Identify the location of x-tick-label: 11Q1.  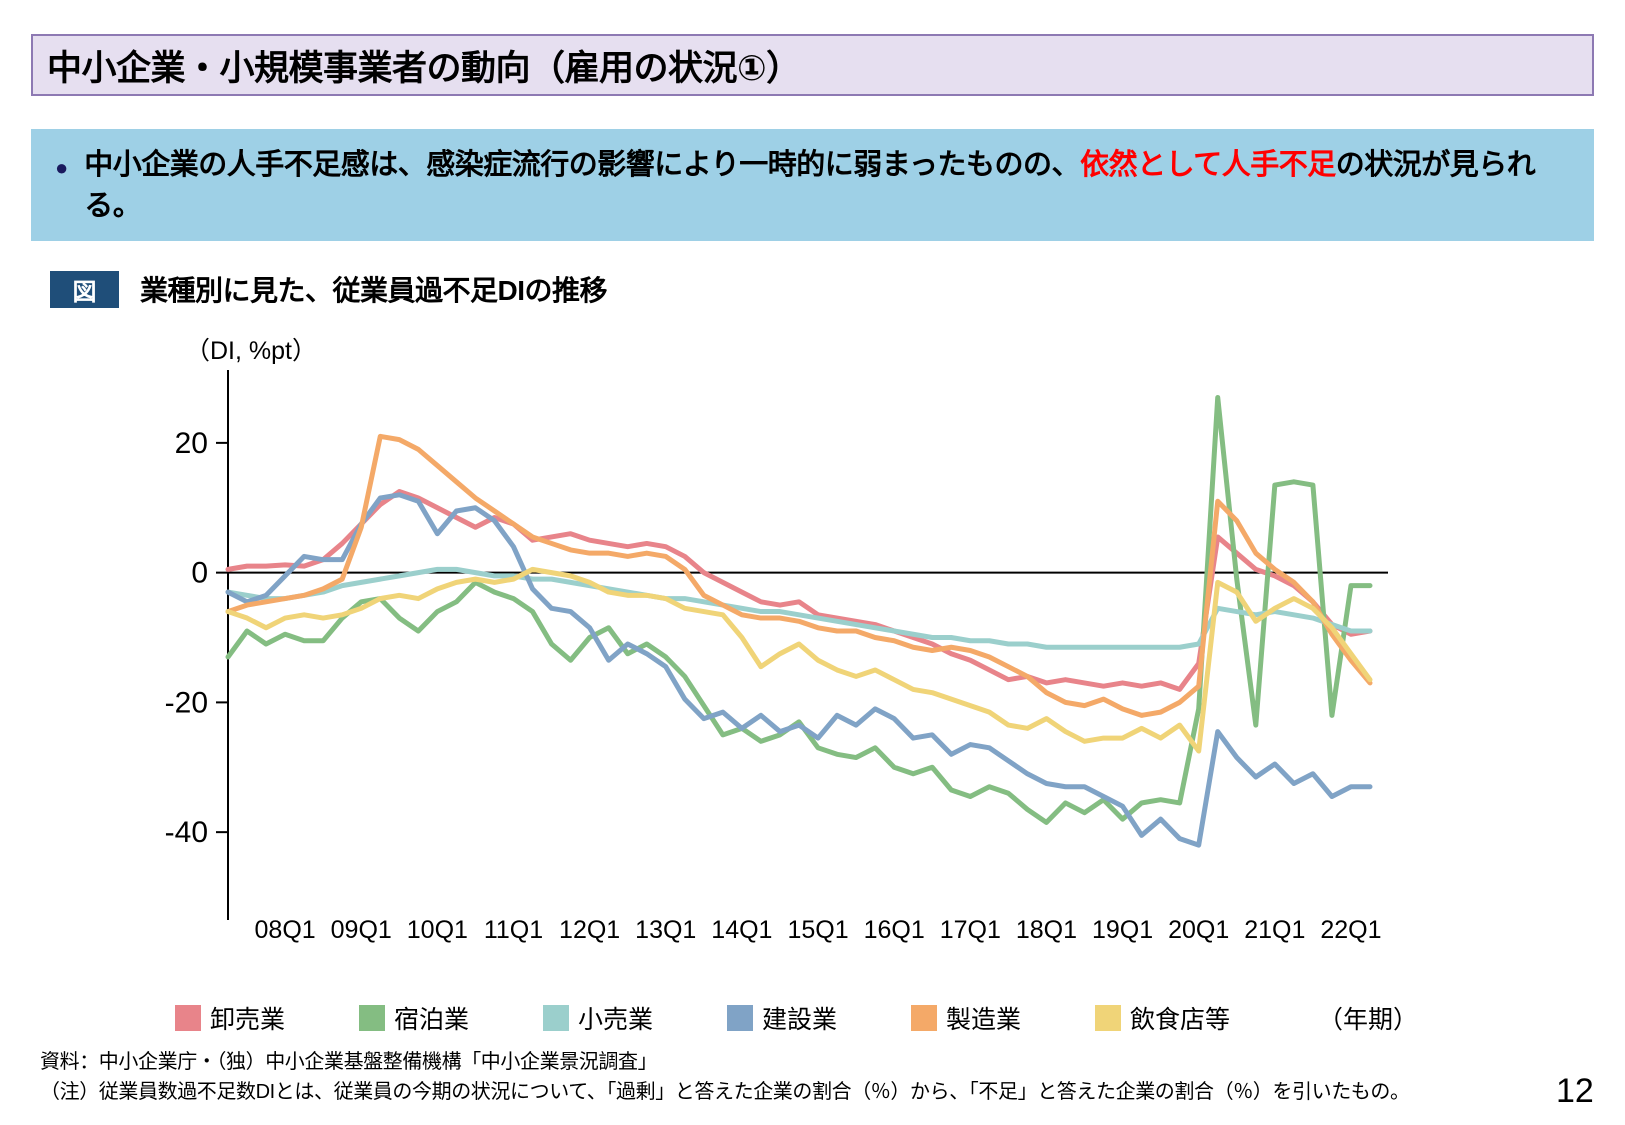
(513, 930).